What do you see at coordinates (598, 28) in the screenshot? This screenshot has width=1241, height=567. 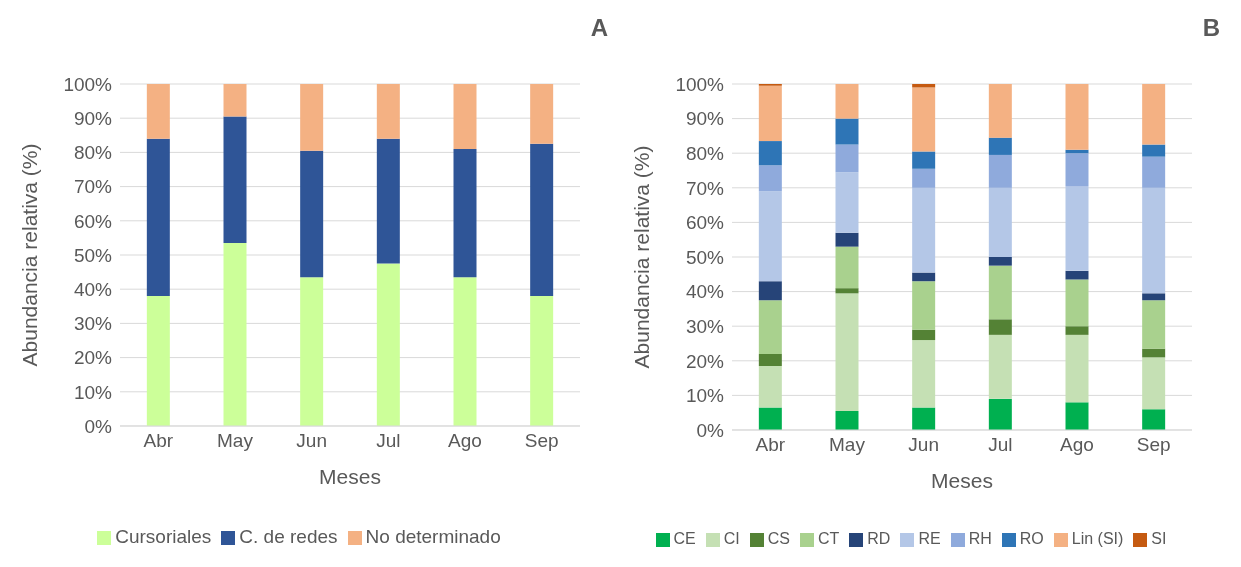 I see `chart-title: A` at bounding box center [598, 28].